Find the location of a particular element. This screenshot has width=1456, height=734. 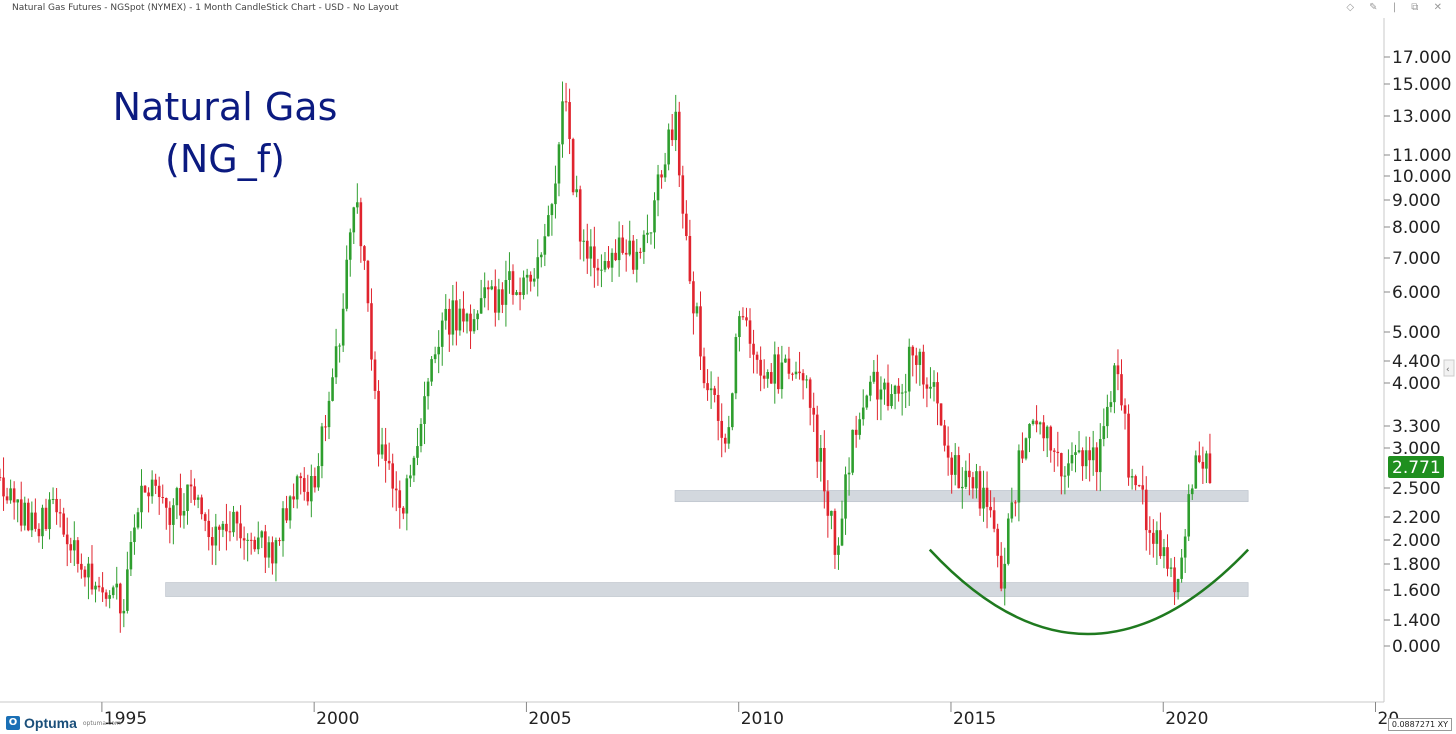

annotation-title: Natural Gas is located at coordinates (225, 107).